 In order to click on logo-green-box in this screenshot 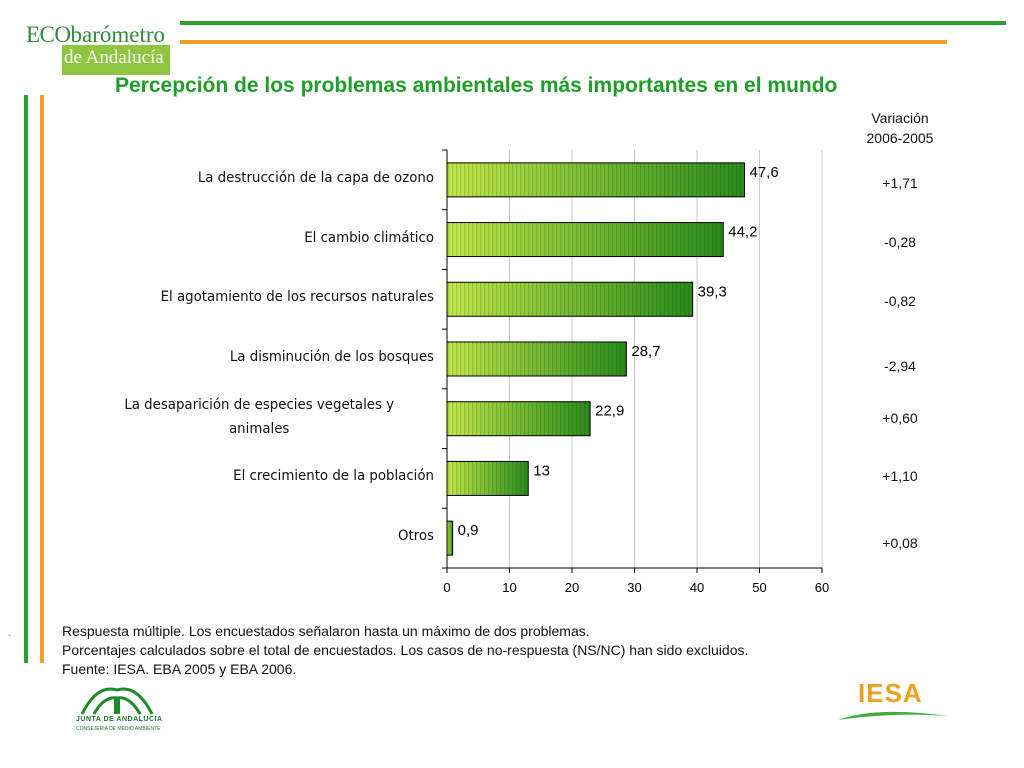, I will do `click(116, 60)`.